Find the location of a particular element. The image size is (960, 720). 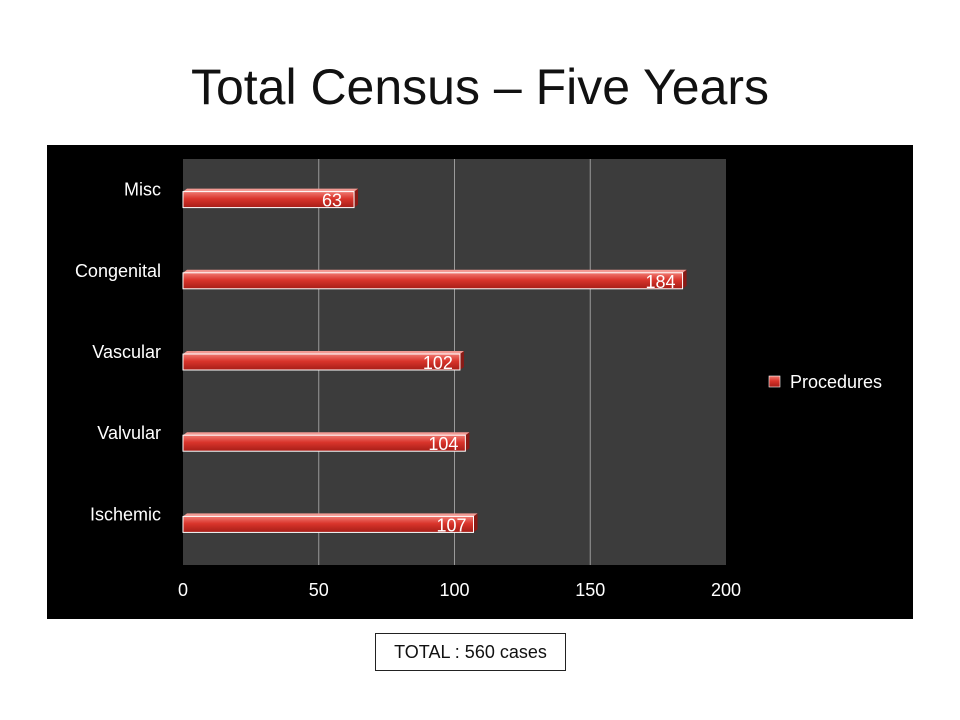

category-label: Misc is located at coordinates (142, 190).